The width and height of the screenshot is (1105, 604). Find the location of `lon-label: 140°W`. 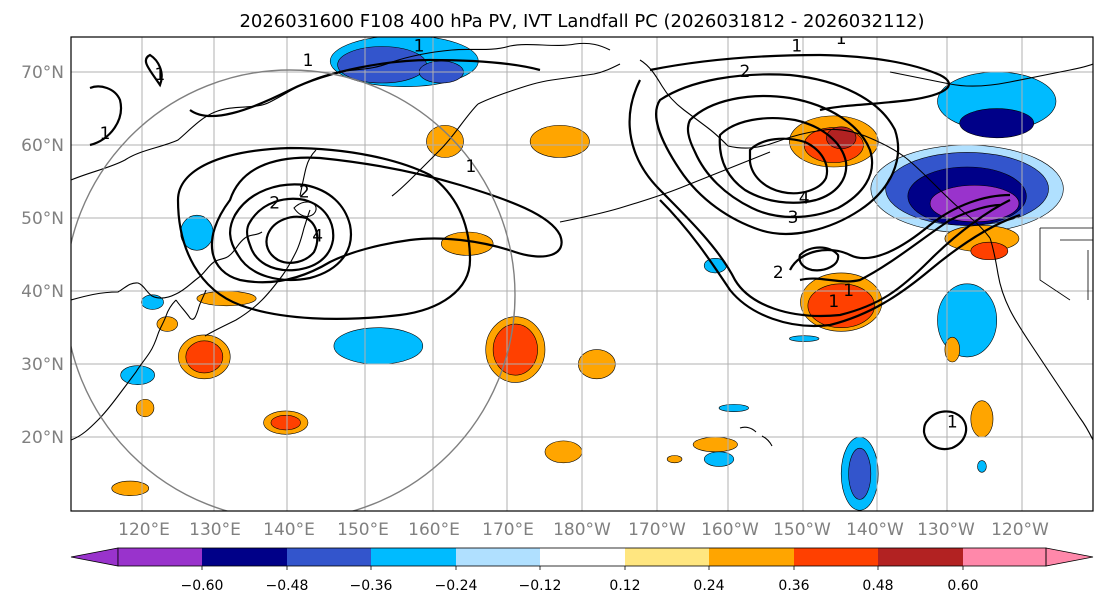

lon-label: 140°W is located at coordinates (875, 530).